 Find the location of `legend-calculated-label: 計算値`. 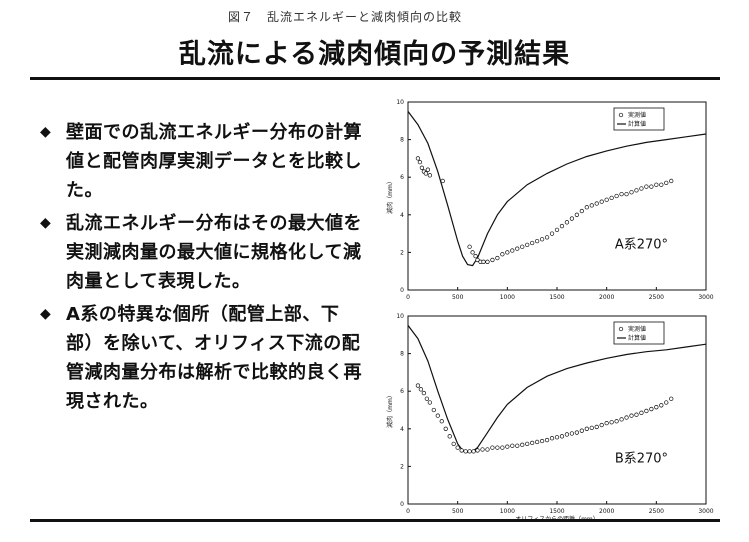

legend-calculated-label: 計算値 is located at coordinates (637, 338).